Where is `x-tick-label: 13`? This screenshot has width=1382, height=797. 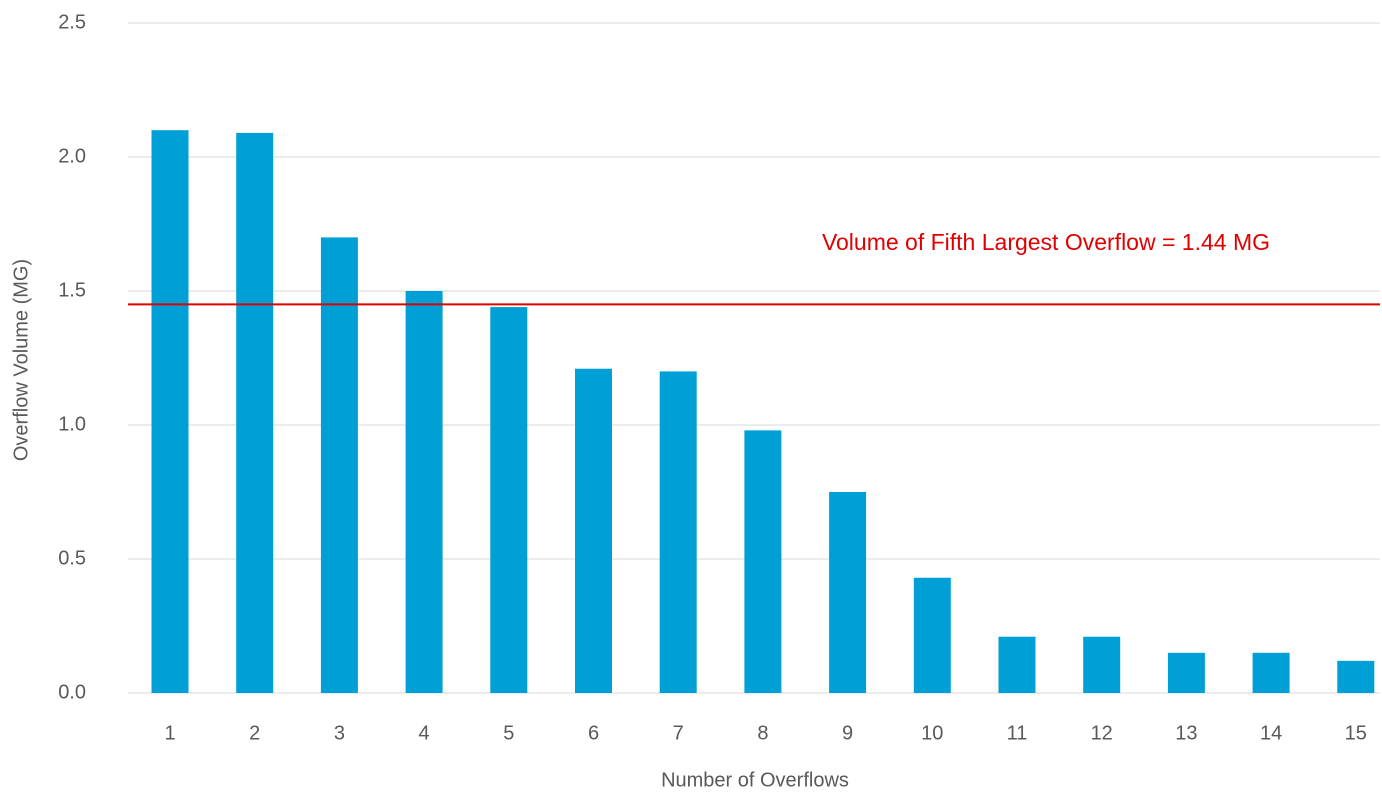
x-tick-label: 13 is located at coordinates (1186, 733).